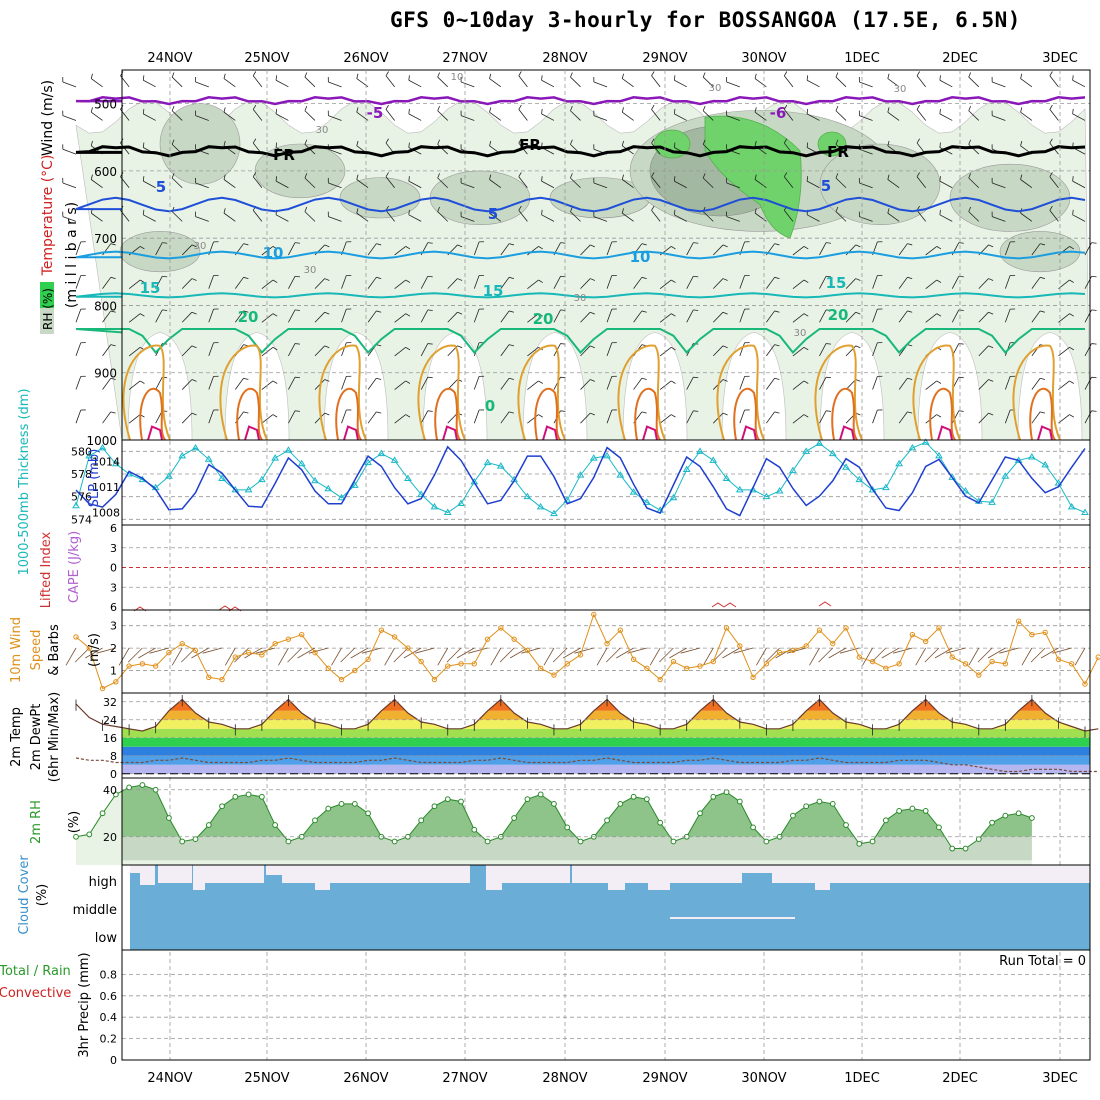 The width and height of the screenshot is (1100, 1100). What do you see at coordinates (580, 255) in the screenshot?
I see `isotherm-plus10` at bounding box center [580, 255].